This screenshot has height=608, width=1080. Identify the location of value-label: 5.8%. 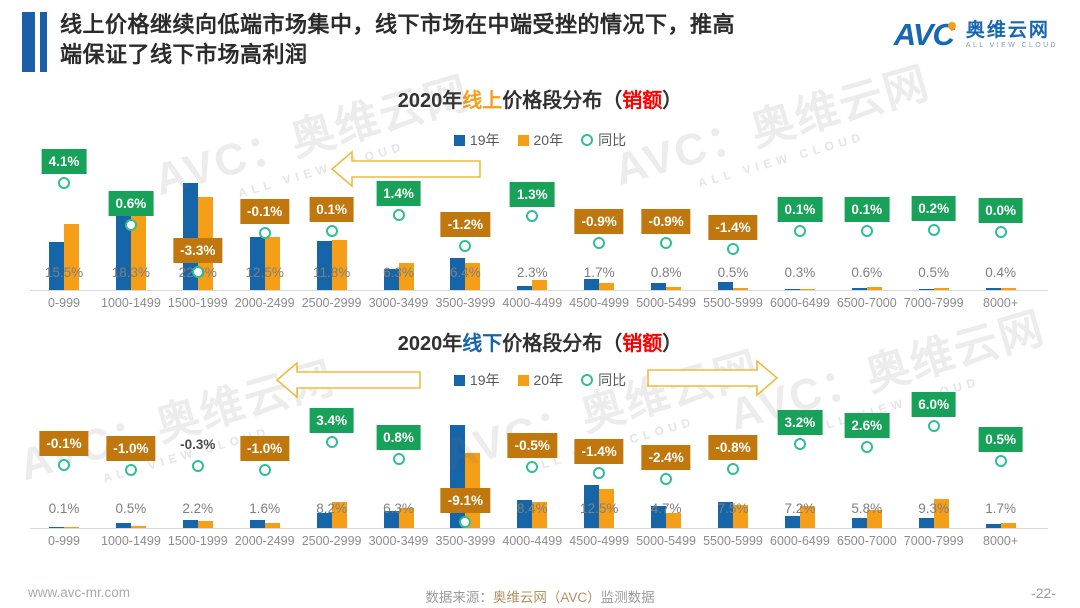
(867, 508).